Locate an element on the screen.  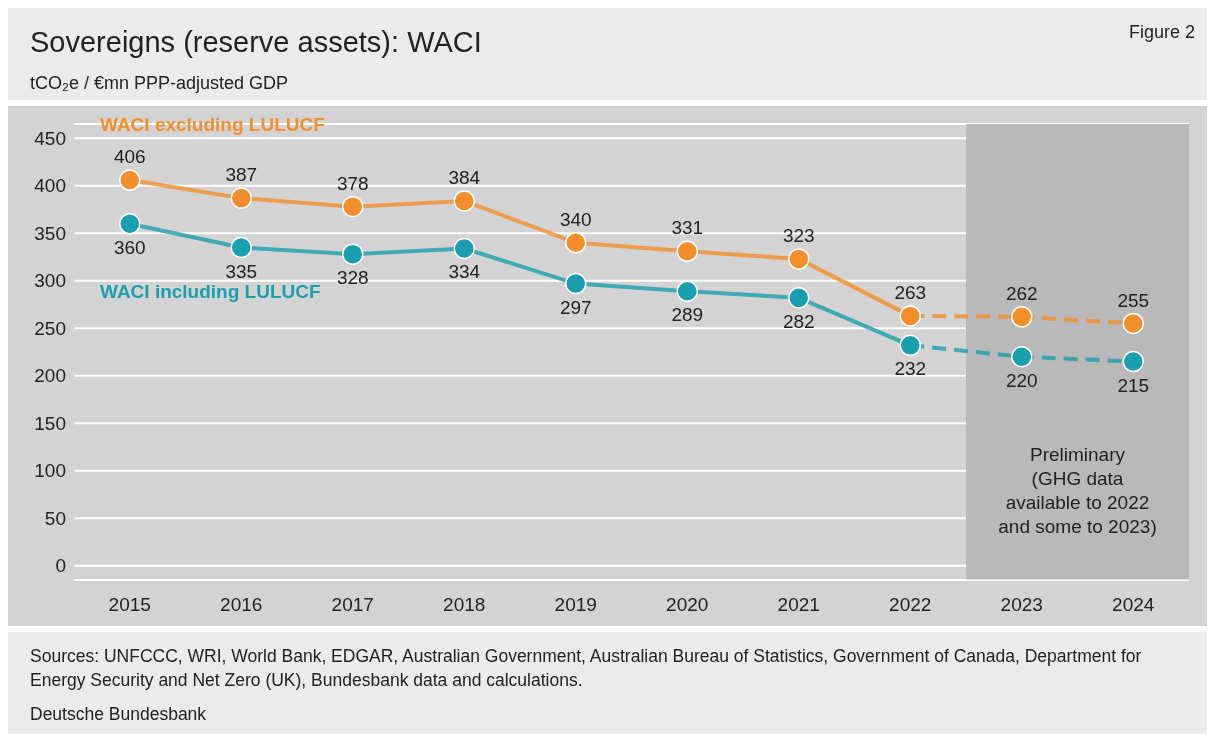
y-axis-title: tCO₂e / €mn PPP-adjusted GDP is located at coordinates (160, 83).